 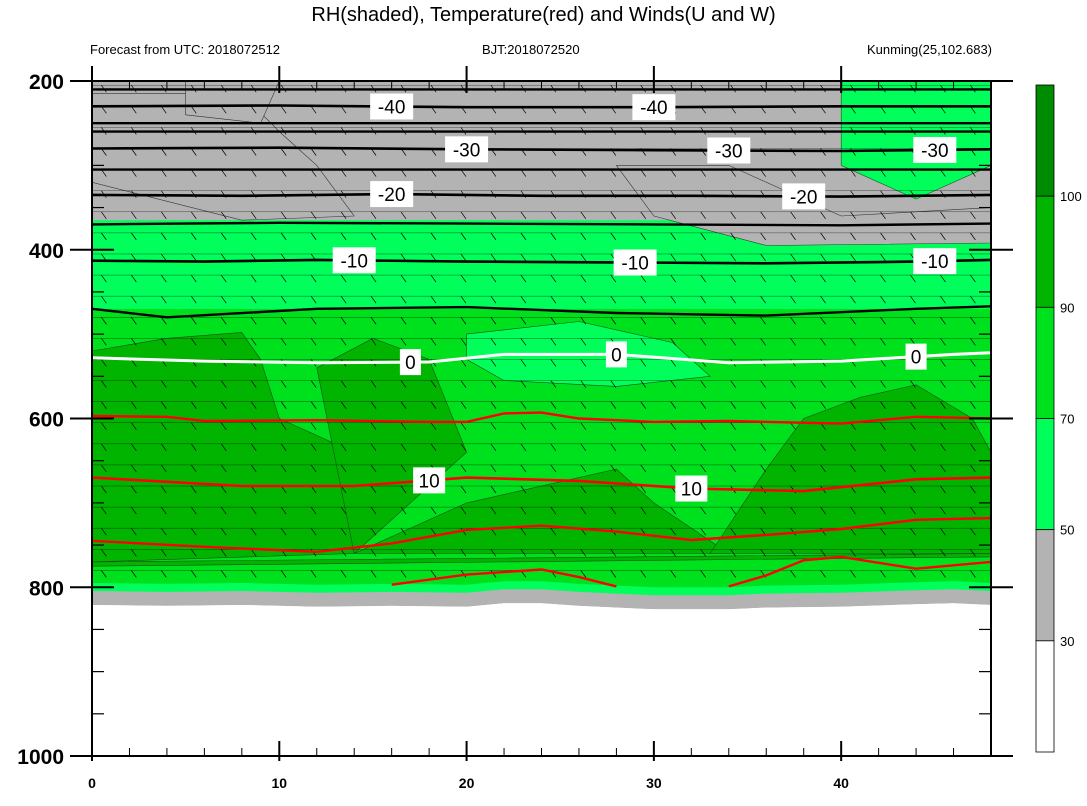 I want to click on isotherm-label: -10, so click(x=353, y=261).